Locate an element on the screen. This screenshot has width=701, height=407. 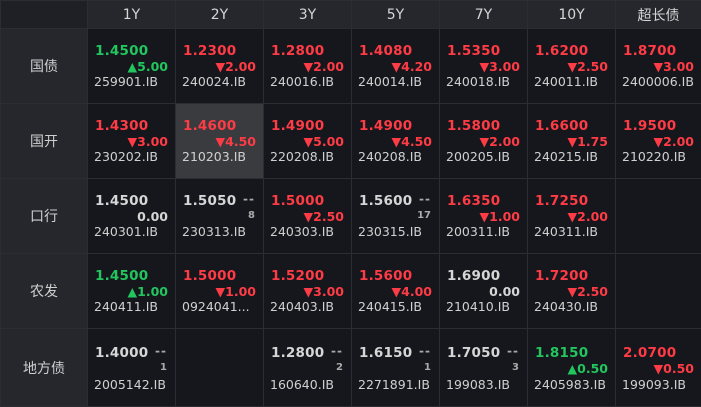
yield-value: 1.5600 is located at coordinates (385, 201).